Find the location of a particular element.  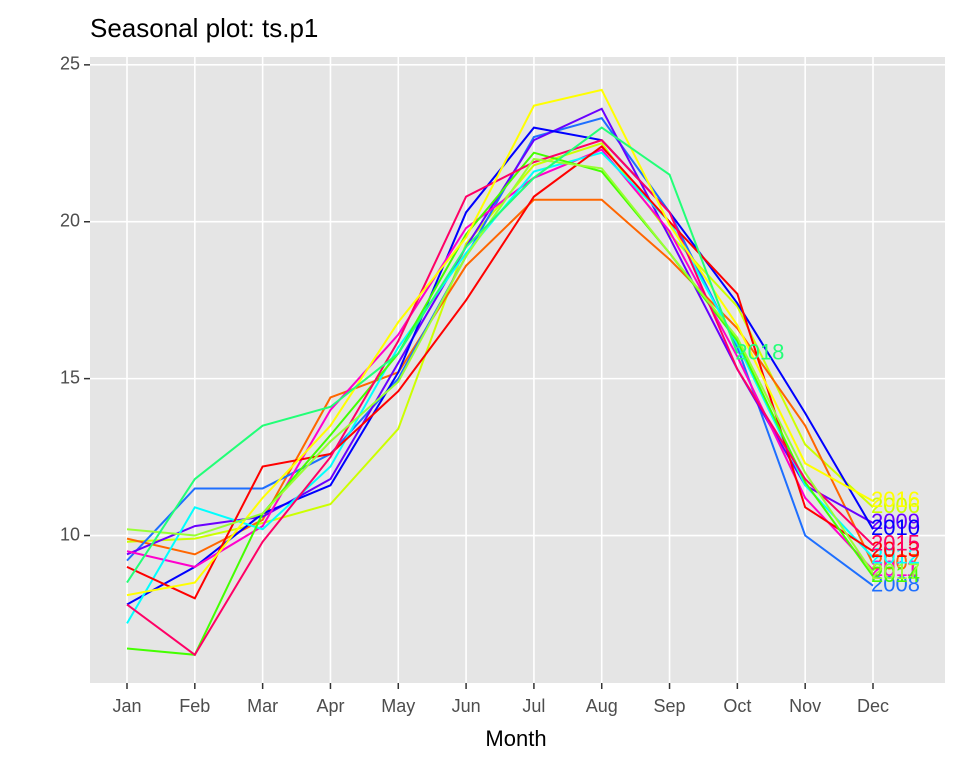

year-label: 2006 is located at coordinates (895, 505).